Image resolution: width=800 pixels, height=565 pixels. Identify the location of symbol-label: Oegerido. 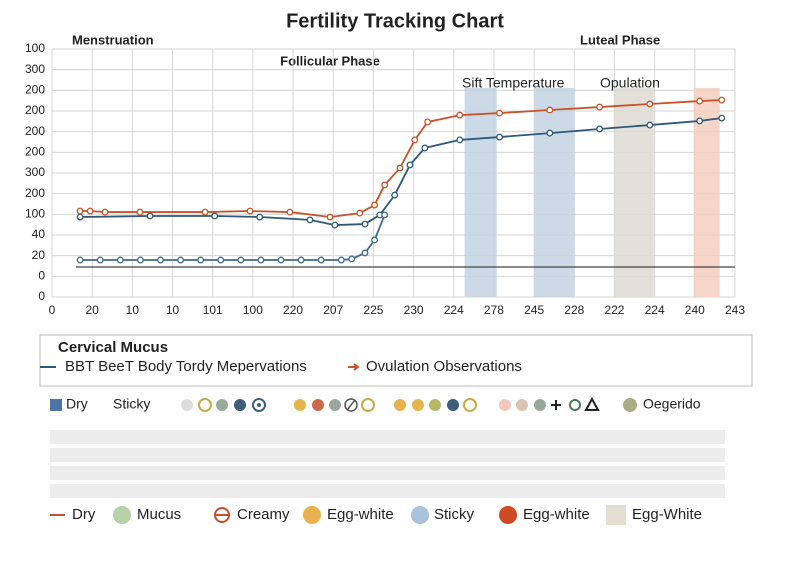
(672, 404).